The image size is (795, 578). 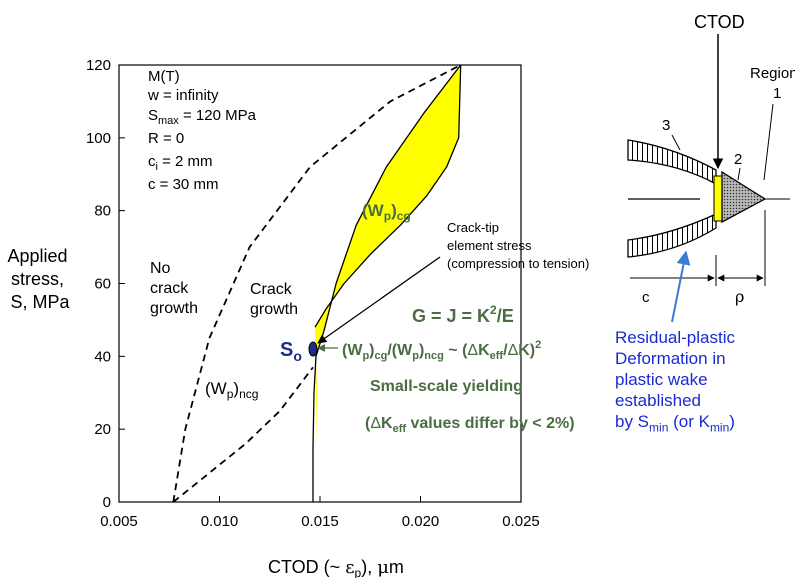 What do you see at coordinates (646, 297) in the screenshot?
I see `label-c: c` at bounding box center [646, 297].